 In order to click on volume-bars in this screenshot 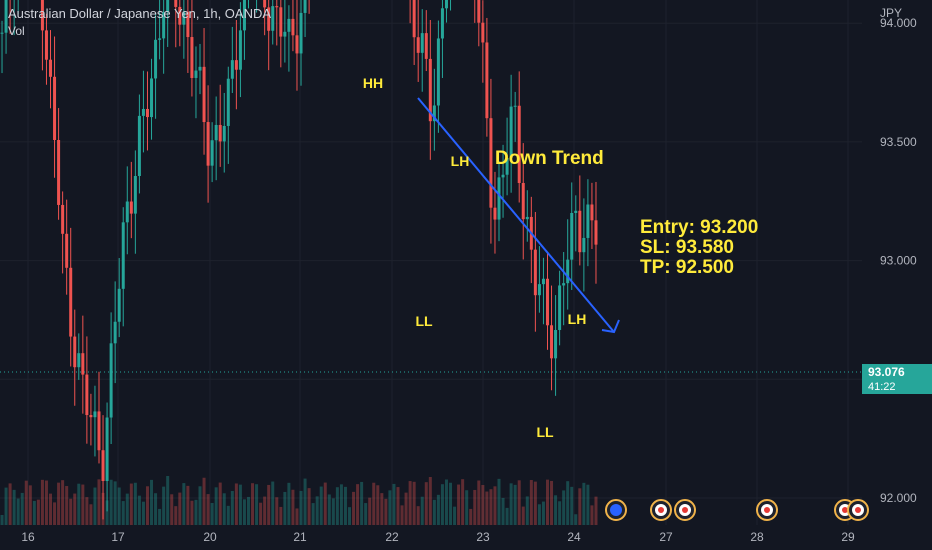, I will do `click(299, 500)`.